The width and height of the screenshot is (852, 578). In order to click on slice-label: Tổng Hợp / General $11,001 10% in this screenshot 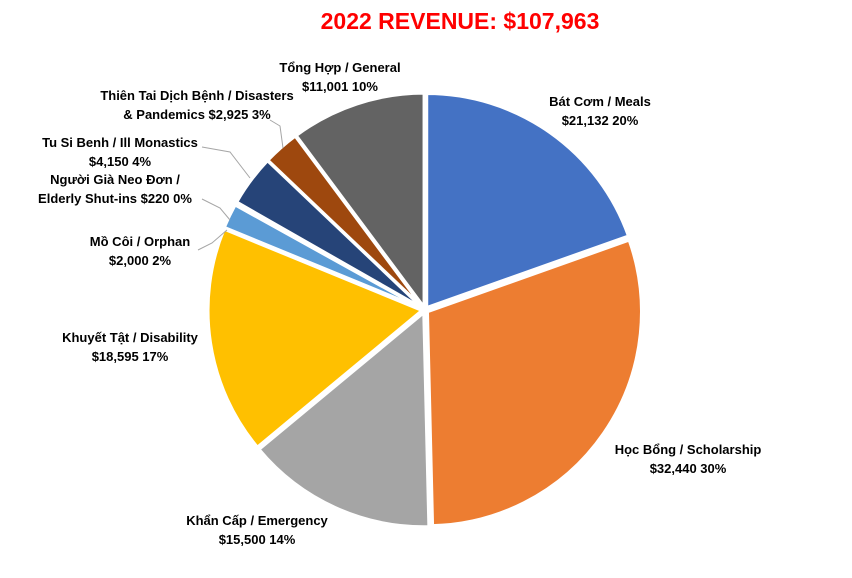, I will do `click(339, 77)`.